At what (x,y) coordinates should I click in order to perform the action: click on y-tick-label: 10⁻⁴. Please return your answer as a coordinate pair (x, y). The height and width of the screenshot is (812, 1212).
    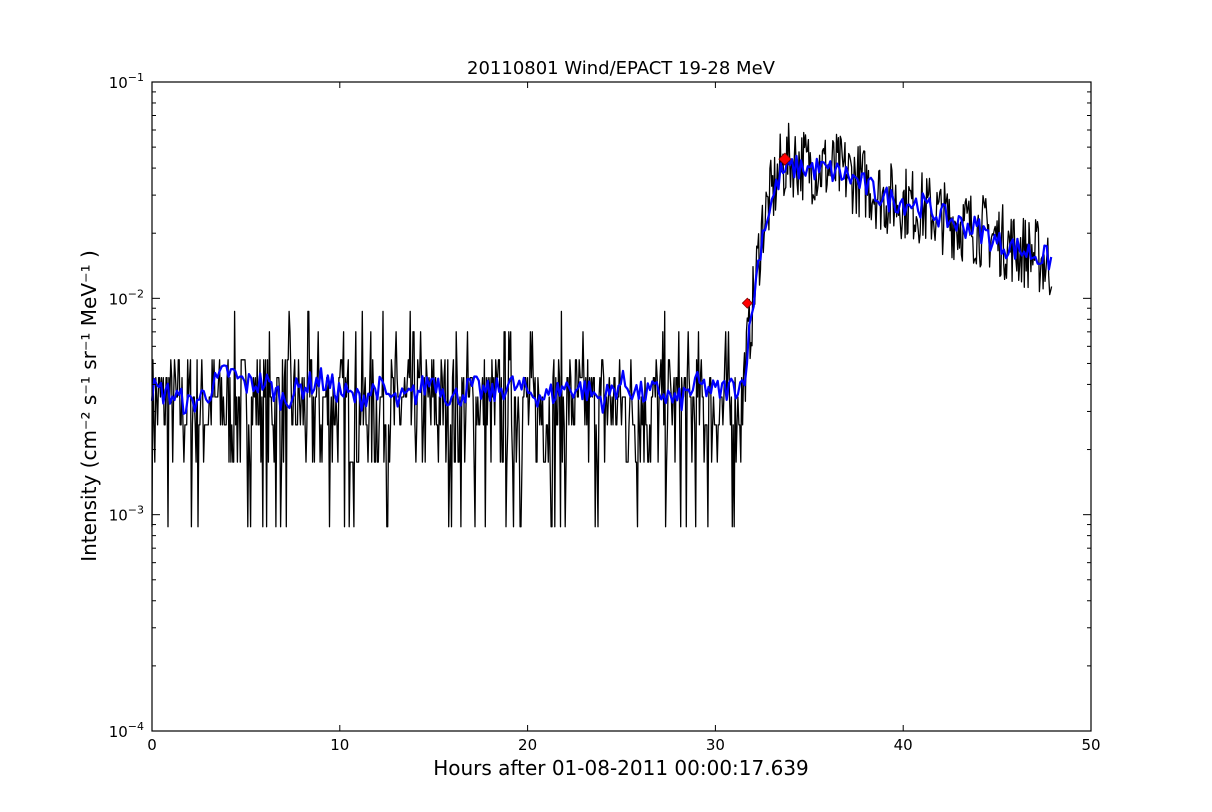
    Looking at the image, I should click on (126, 730).